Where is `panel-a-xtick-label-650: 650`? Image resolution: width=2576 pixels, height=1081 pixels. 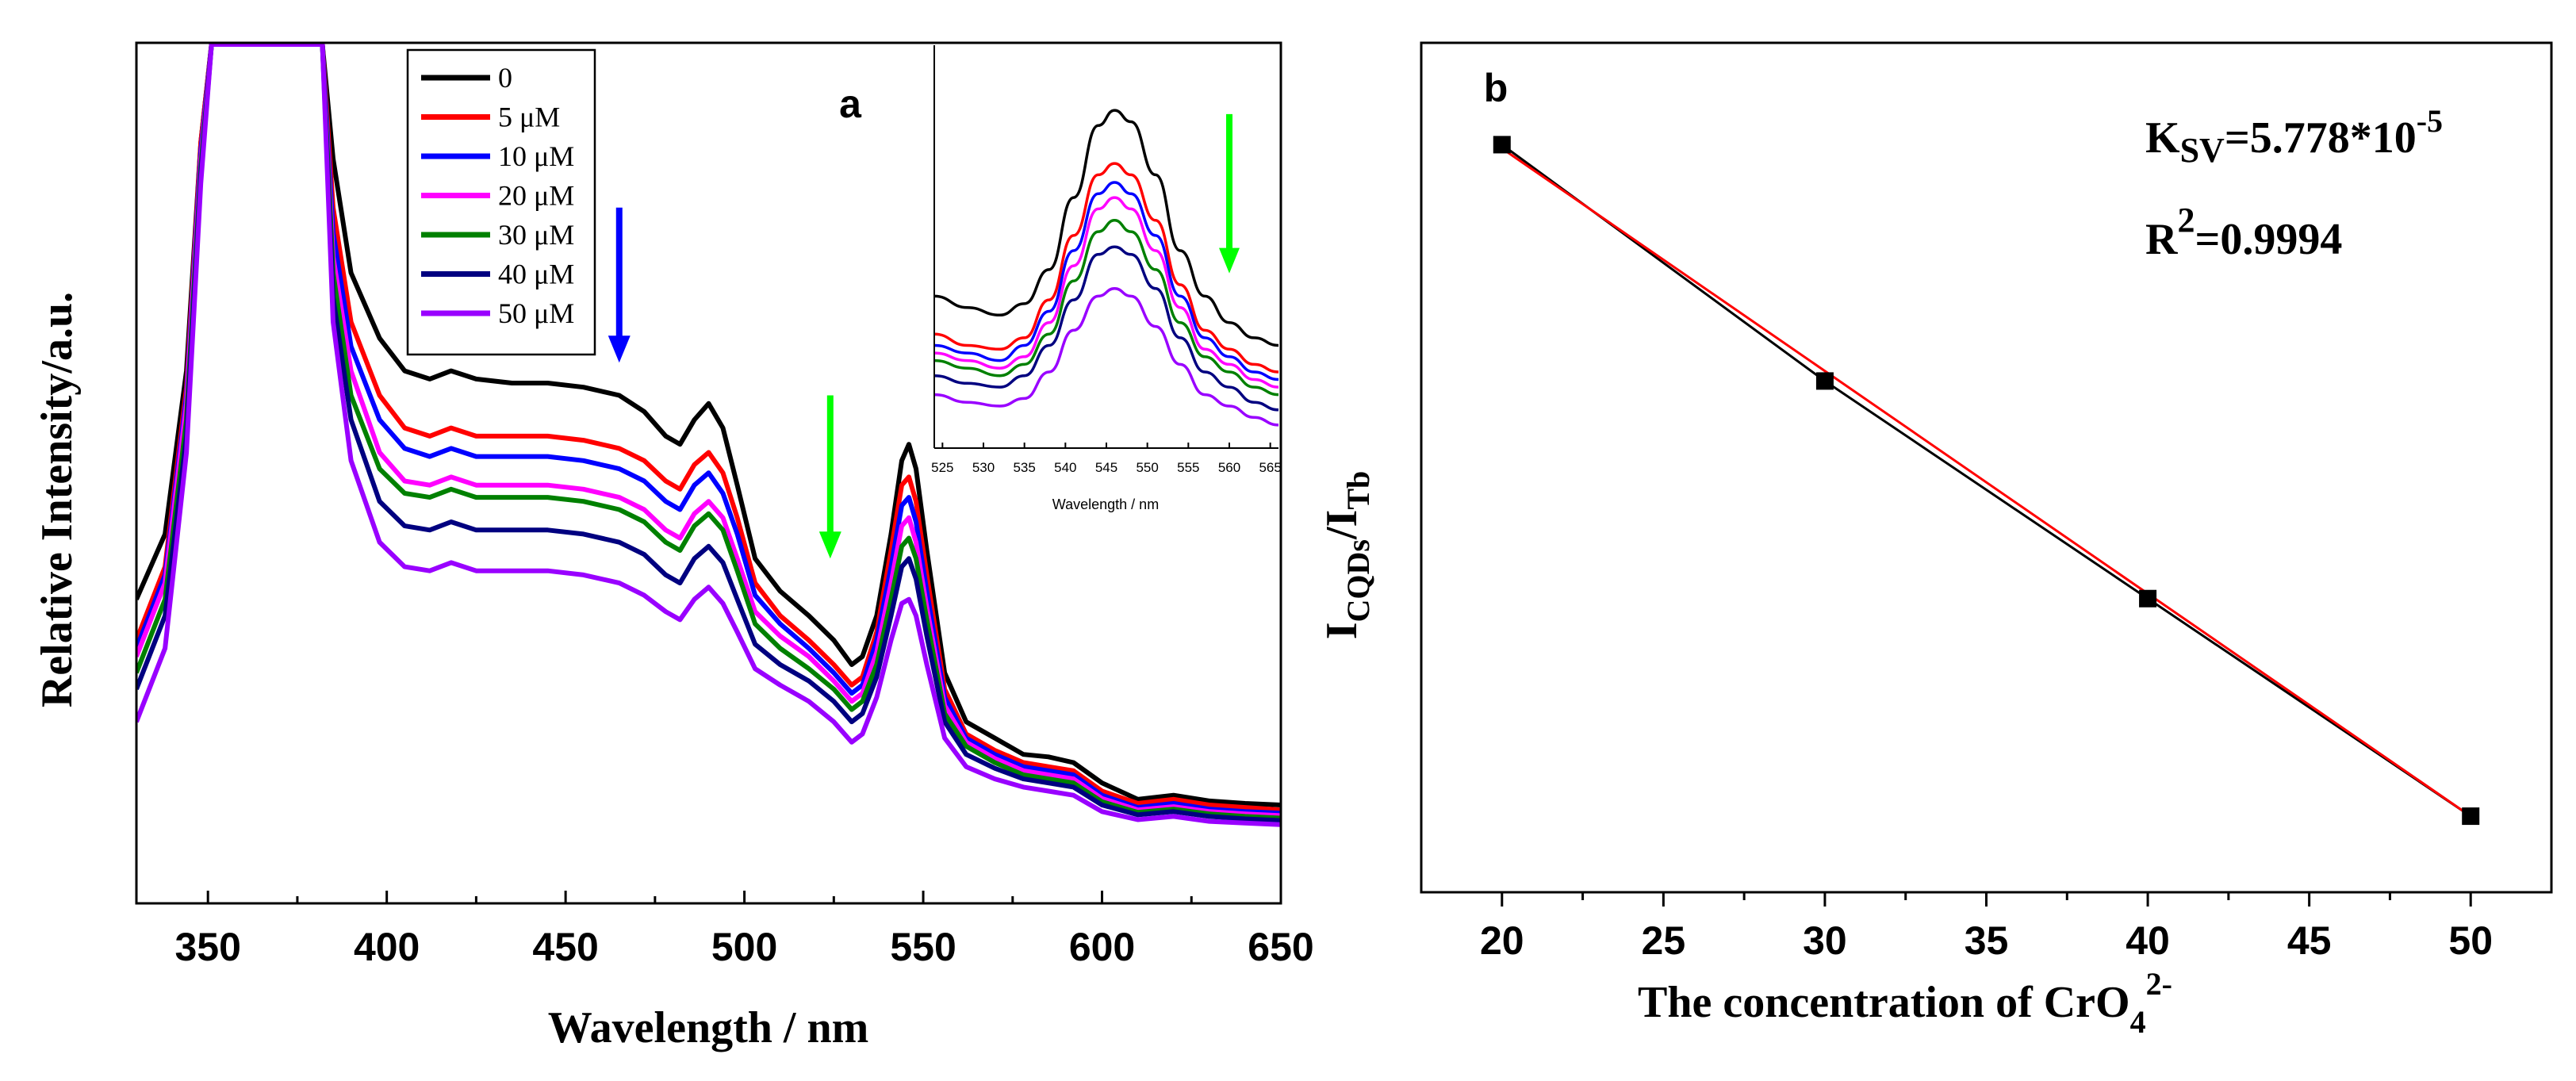
panel-a-xtick-label-650: 650 is located at coordinates (1281, 947).